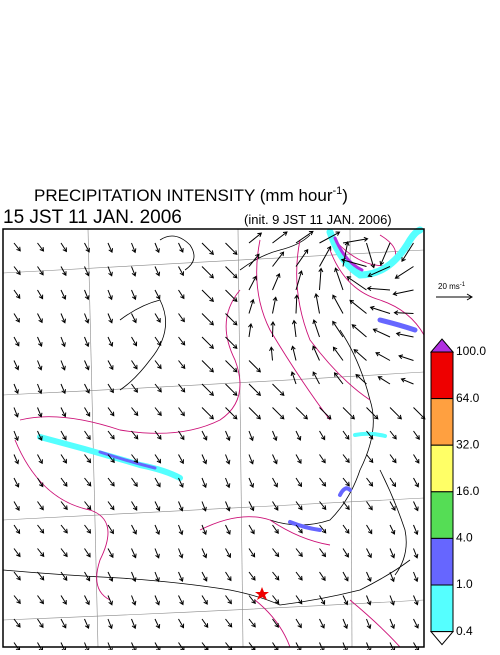  What do you see at coordinates (452, 286) in the screenshot?
I see `vector-scale-label: 20 ms-1` at bounding box center [452, 286].